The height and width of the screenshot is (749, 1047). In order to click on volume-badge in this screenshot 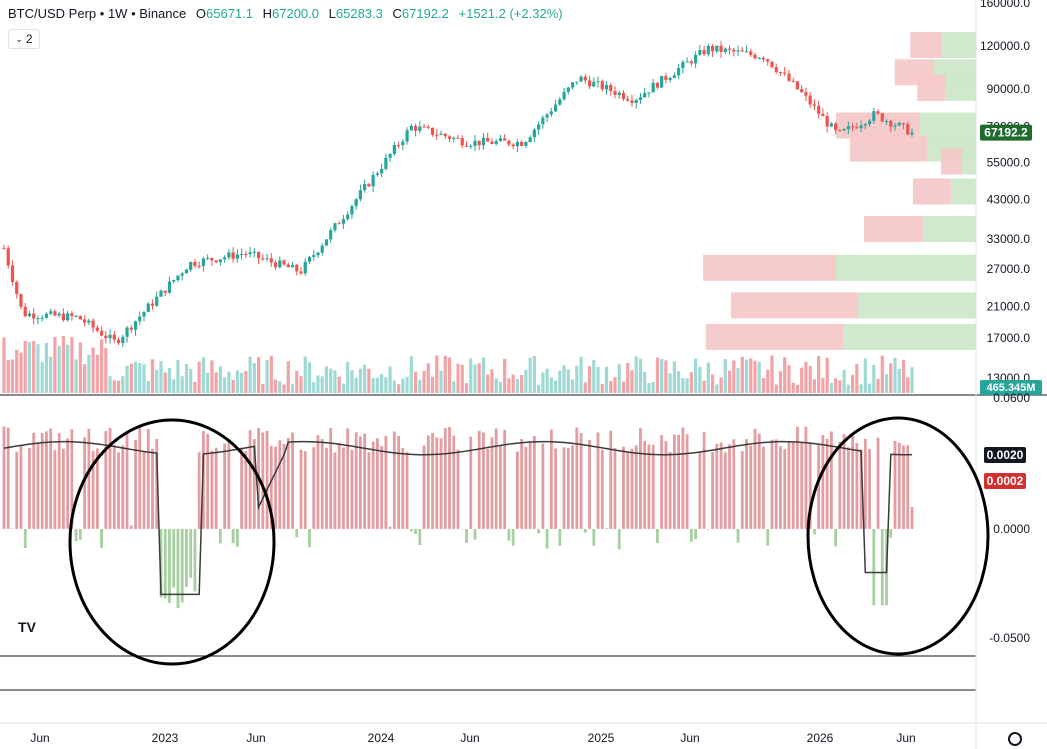, I will do `click(1011, 387)`.